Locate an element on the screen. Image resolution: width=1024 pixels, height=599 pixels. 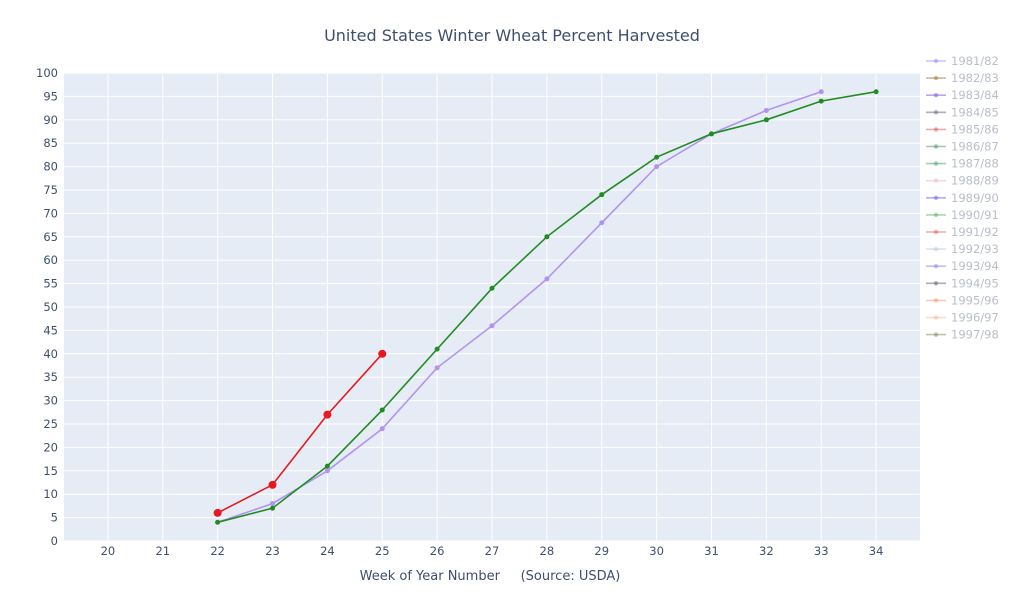
x-axis-ticks: 20 21 22 23 24 25 26 27 28 29 30 31 32 33 34 is located at coordinates (492, 551).